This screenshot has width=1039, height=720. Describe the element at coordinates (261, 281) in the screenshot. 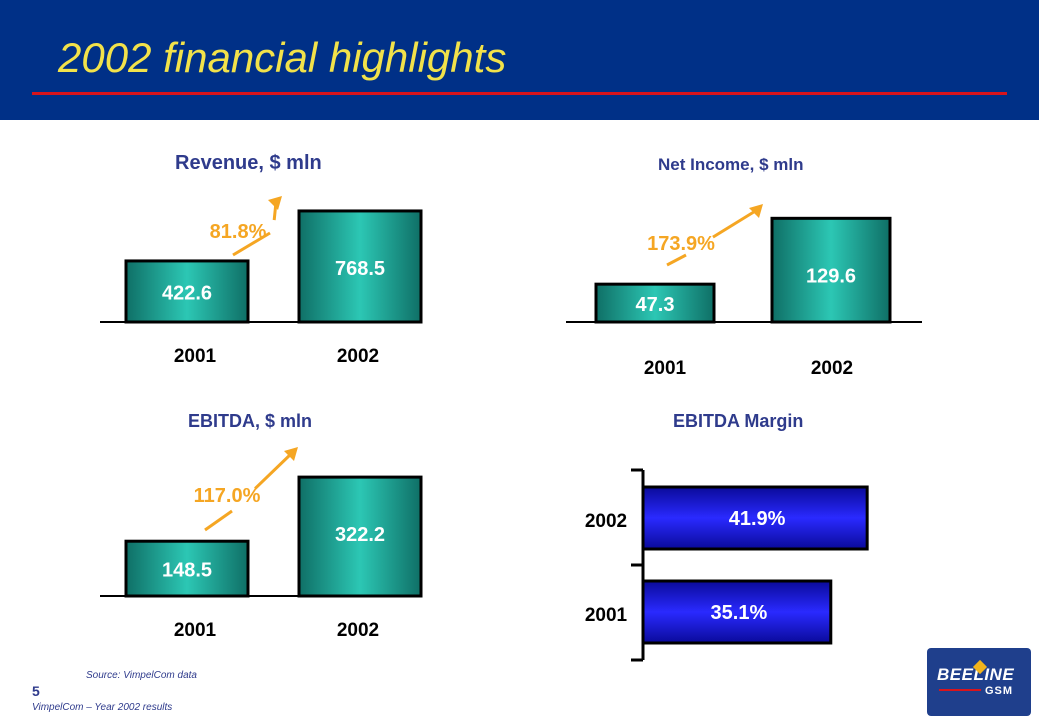

I see `revenue-chart: 422.6 2001 768.5 2002 81.8%` at that location.